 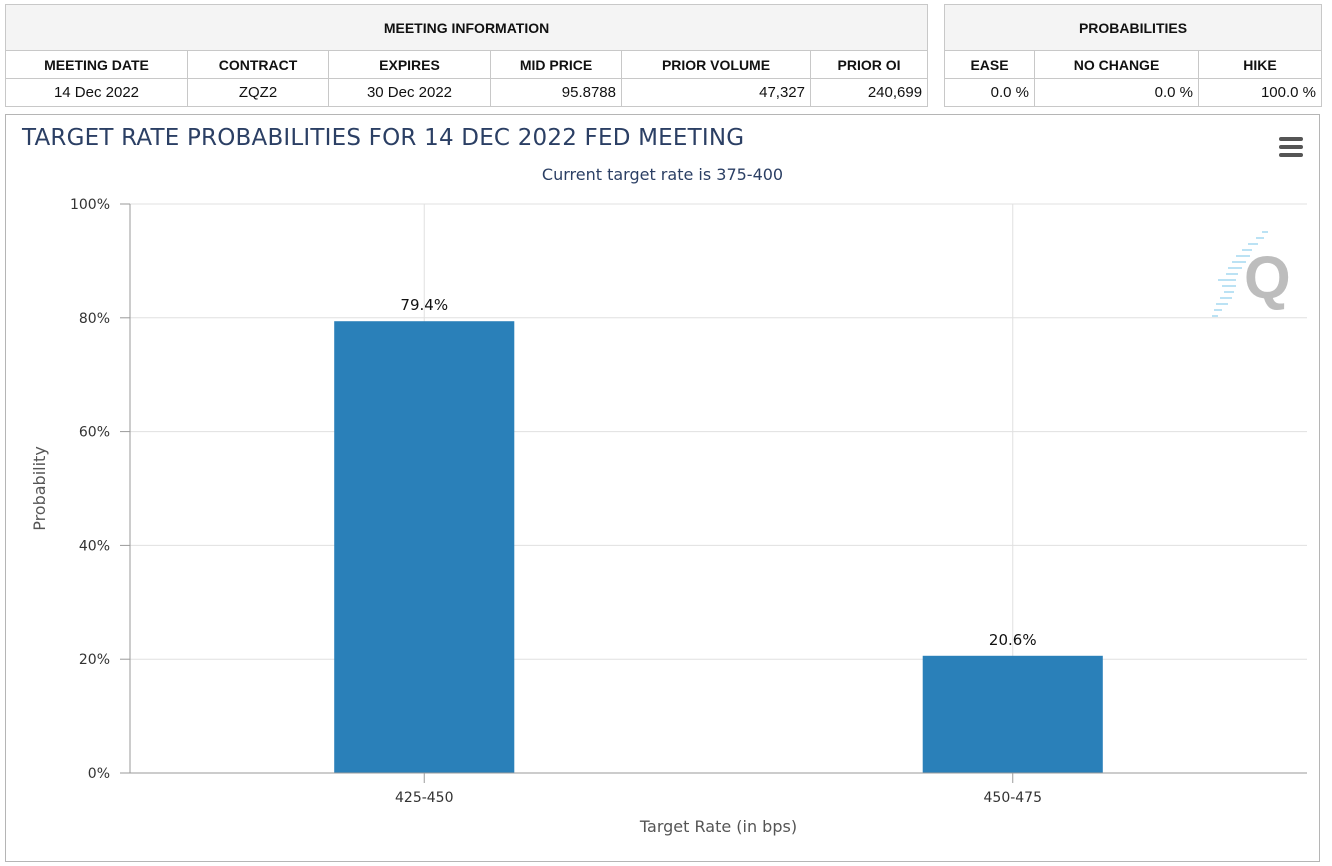 What do you see at coordinates (94, 433) in the screenshot?
I see `y-tick-label: 60%` at bounding box center [94, 433].